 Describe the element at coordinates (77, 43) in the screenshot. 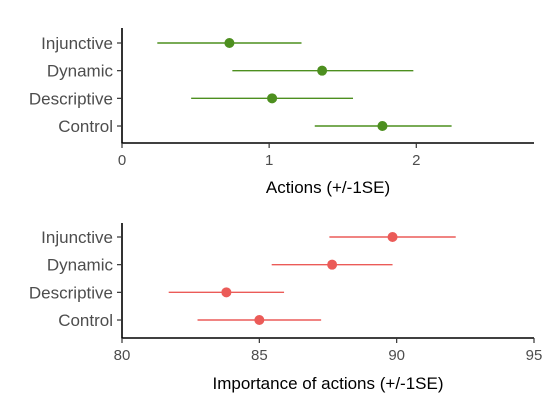

I see `actions-category-label: Injunctive` at that location.